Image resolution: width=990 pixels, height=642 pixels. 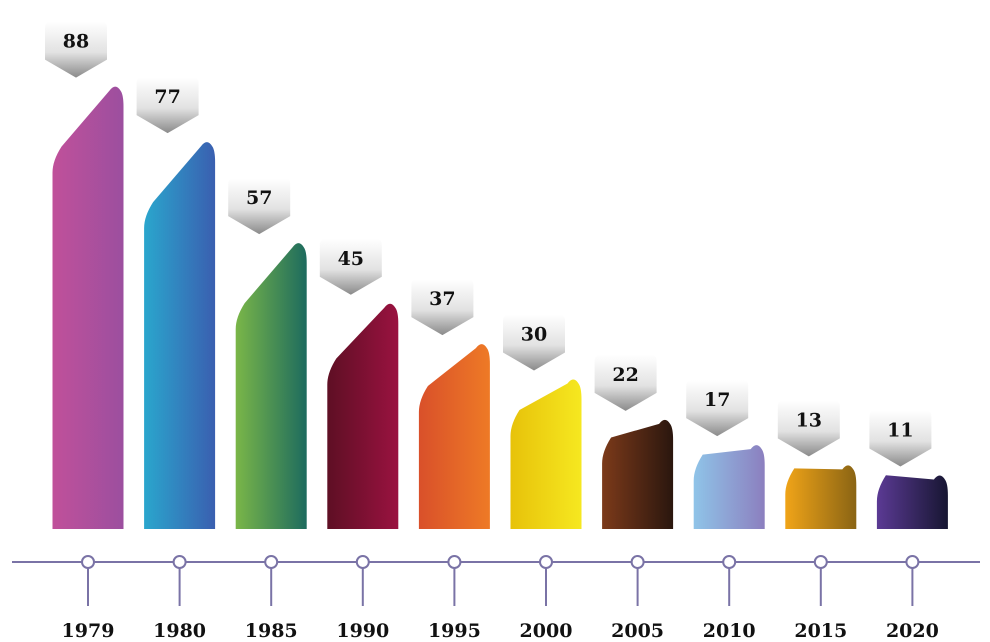 I want to click on bar-2020, so click(x=912, y=502).